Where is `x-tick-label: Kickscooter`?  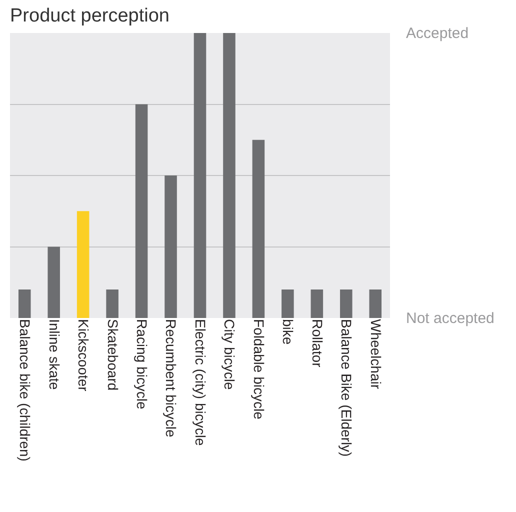 x-tick-label: Kickscooter is located at coordinates (84, 355).